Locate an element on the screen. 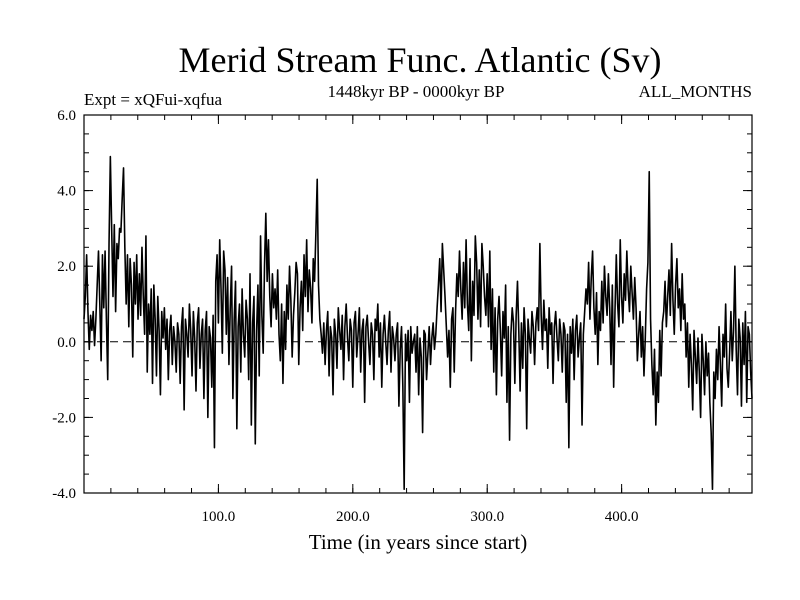 This screenshot has width=800, height=600. chart-title: Merid Stream Func. Atlantic (Sv) is located at coordinates (420, 60).